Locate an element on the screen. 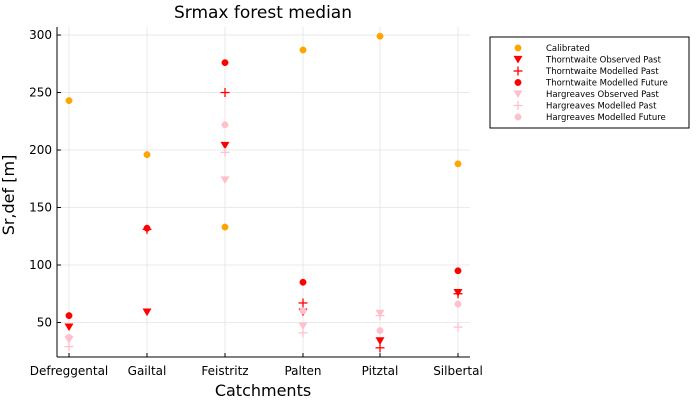 Image resolution: width=700 pixels, height=400 pixels. x-tick-label: Pitztal is located at coordinates (380, 371).